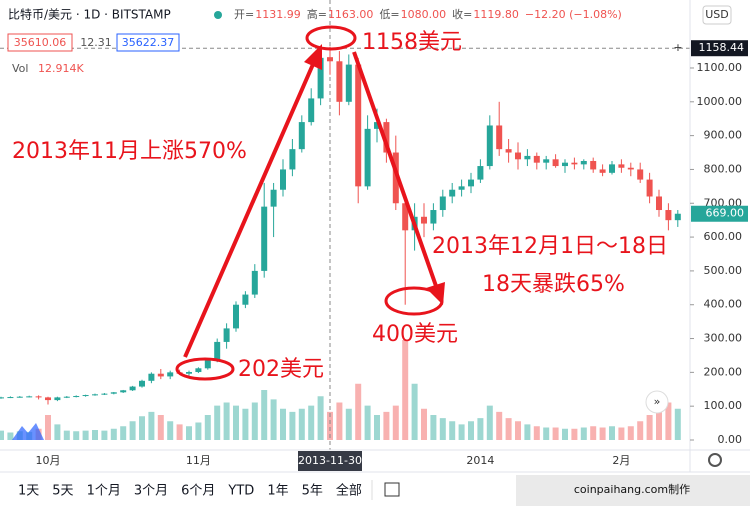  What do you see at coordinates (198, 491) in the screenshot?
I see `range-button: 6个月` at bounding box center [198, 491].